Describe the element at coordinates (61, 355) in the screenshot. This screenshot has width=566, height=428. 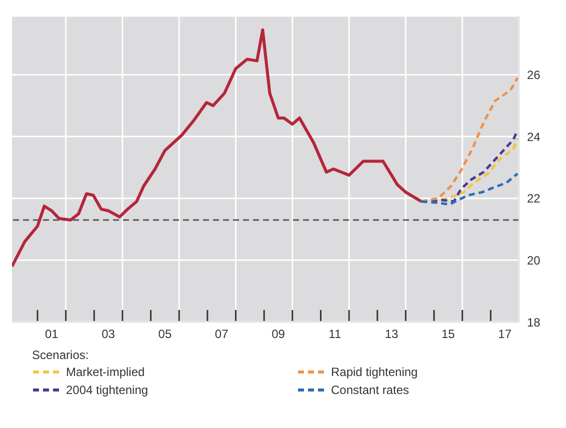
I see `legend-title: Scenarios:` at that location.